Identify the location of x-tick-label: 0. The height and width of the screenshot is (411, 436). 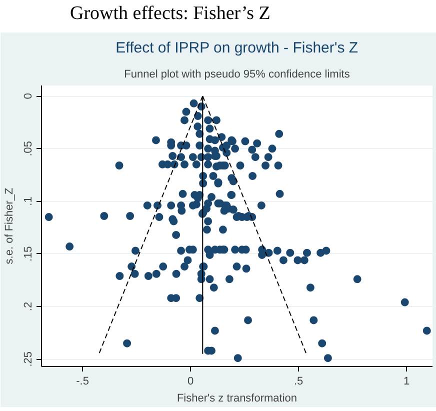
(190, 382).